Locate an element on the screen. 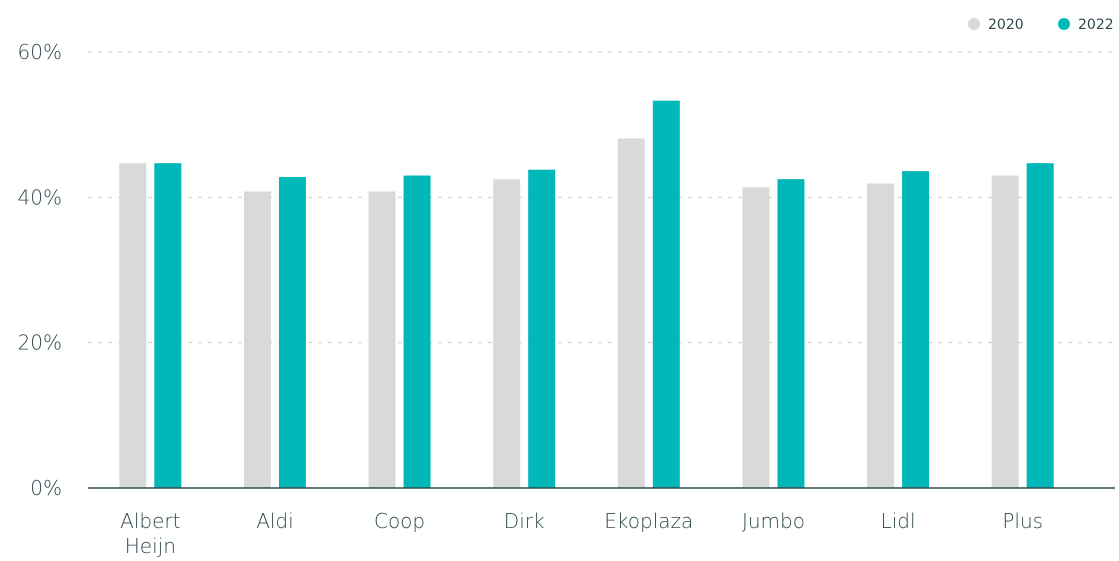  x-tick-label-line: Jumbo is located at coordinates (773, 521).